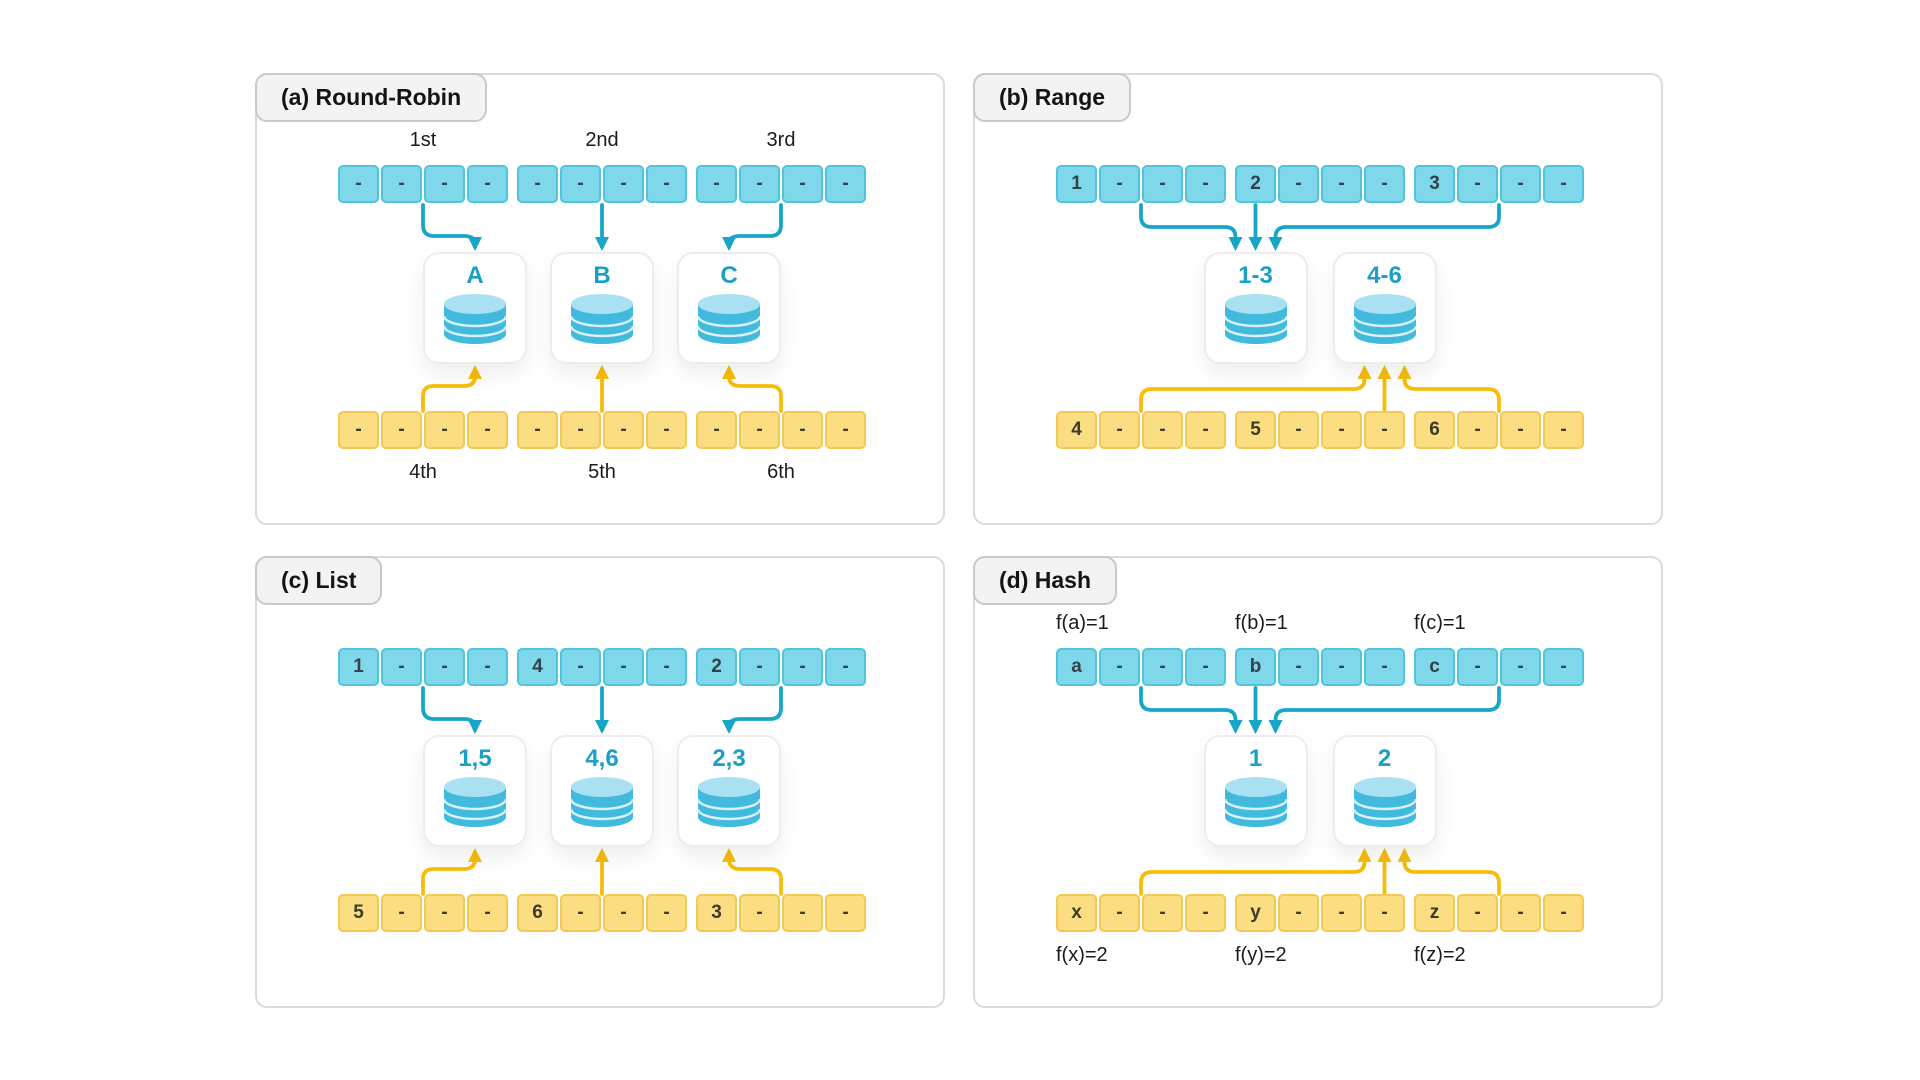 Image resolution: width=1920 pixels, height=1080 pixels. Describe the element at coordinates (1384, 758) in the screenshot. I see `db-name: 2` at that location.